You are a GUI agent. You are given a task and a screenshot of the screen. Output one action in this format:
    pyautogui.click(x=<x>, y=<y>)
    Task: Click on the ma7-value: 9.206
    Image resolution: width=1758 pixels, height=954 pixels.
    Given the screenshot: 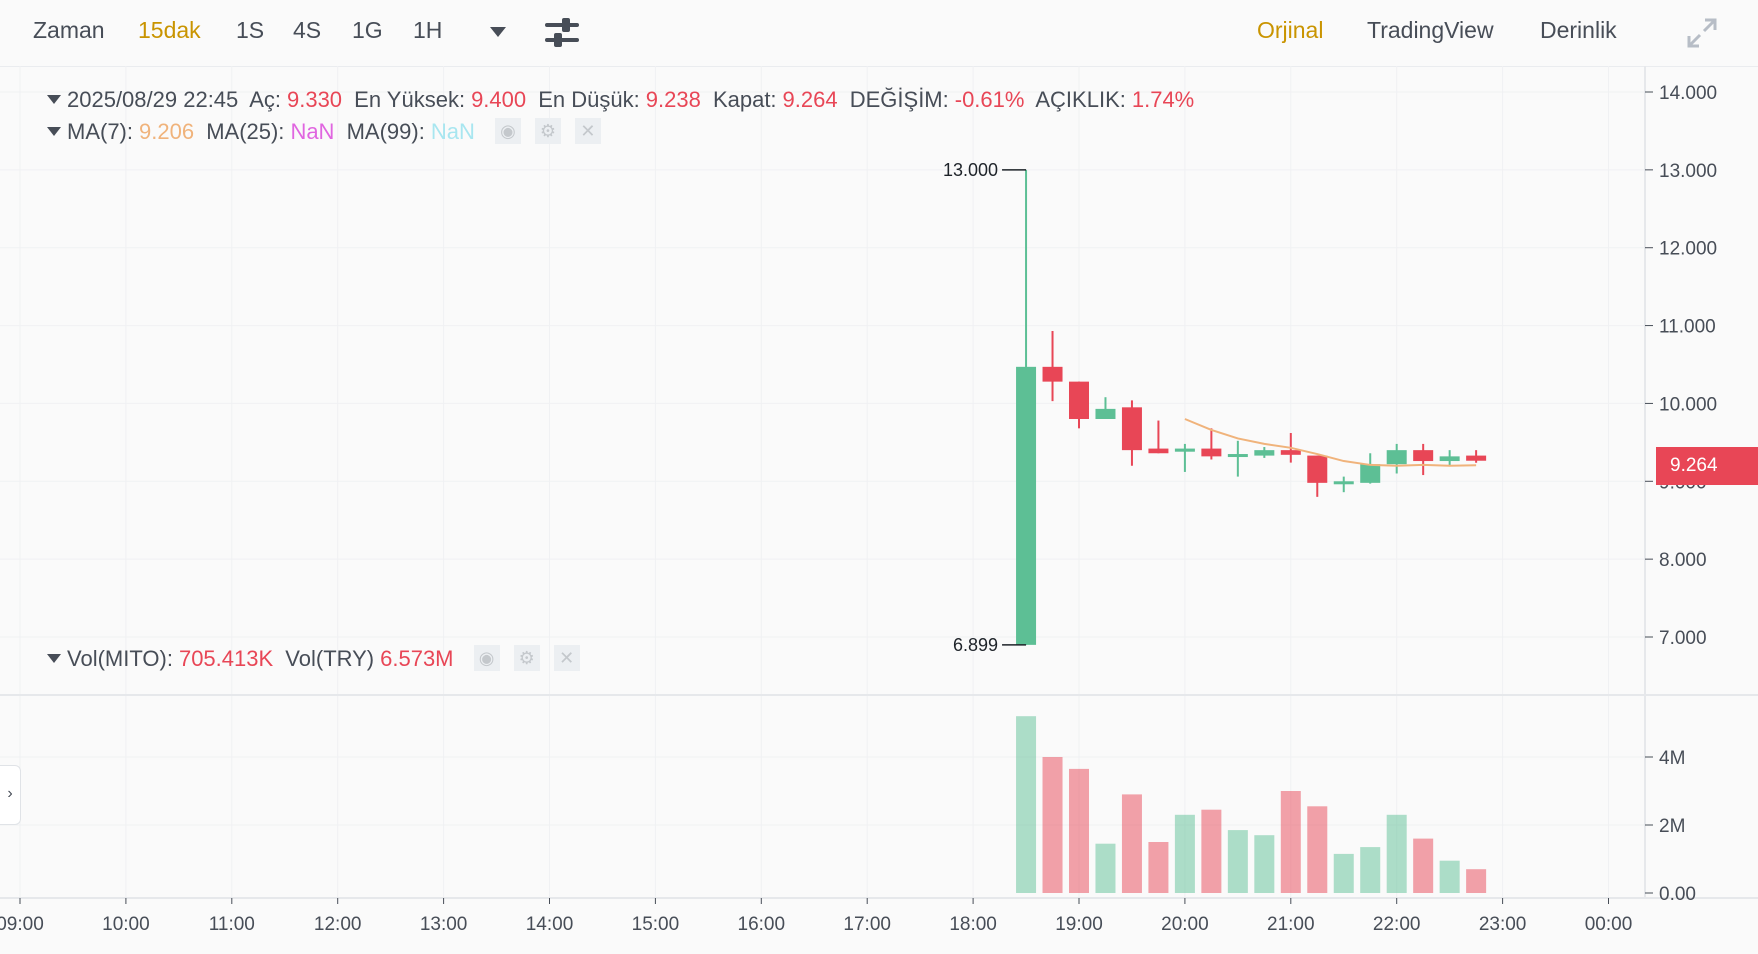 What is the action you would take?
    pyautogui.click(x=167, y=131)
    